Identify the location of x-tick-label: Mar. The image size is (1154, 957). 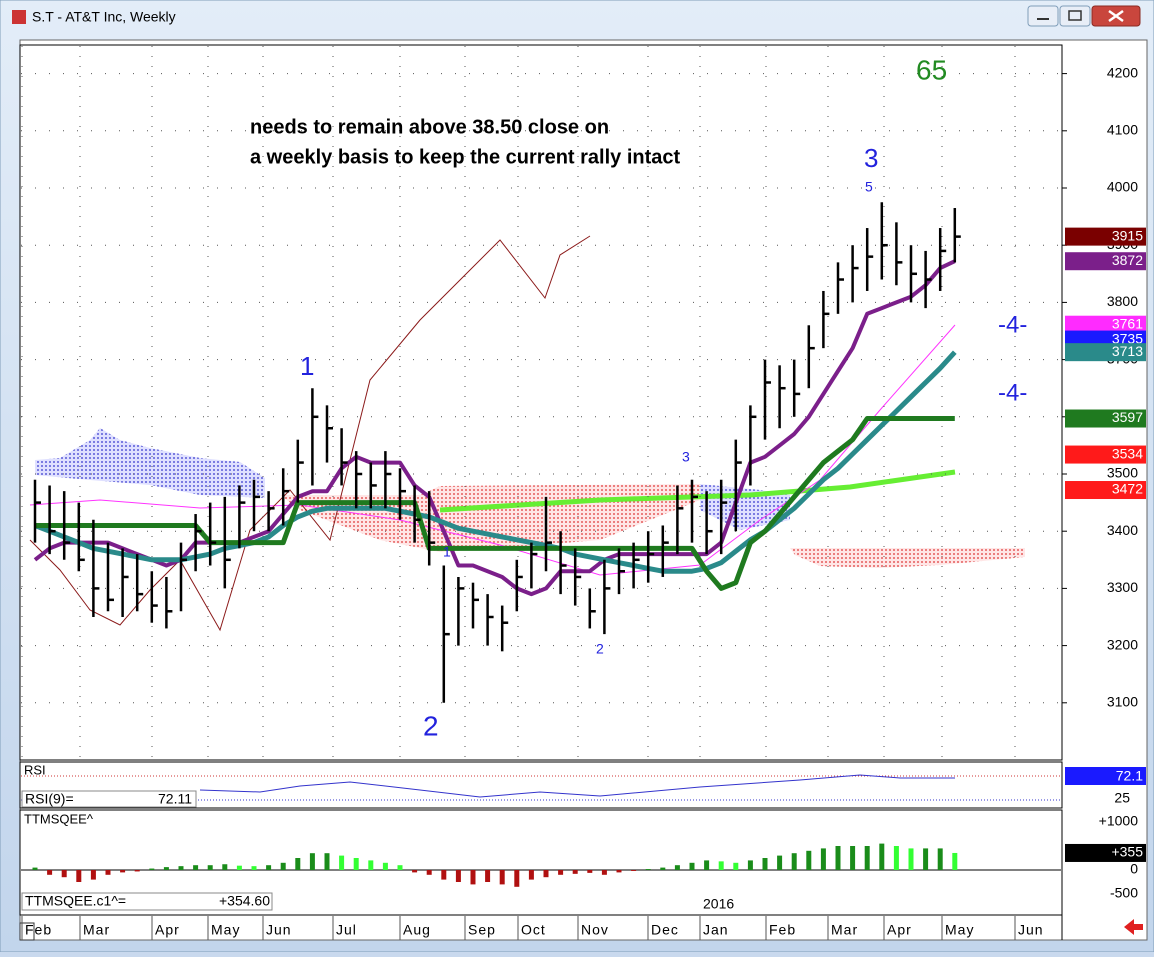
(96, 930).